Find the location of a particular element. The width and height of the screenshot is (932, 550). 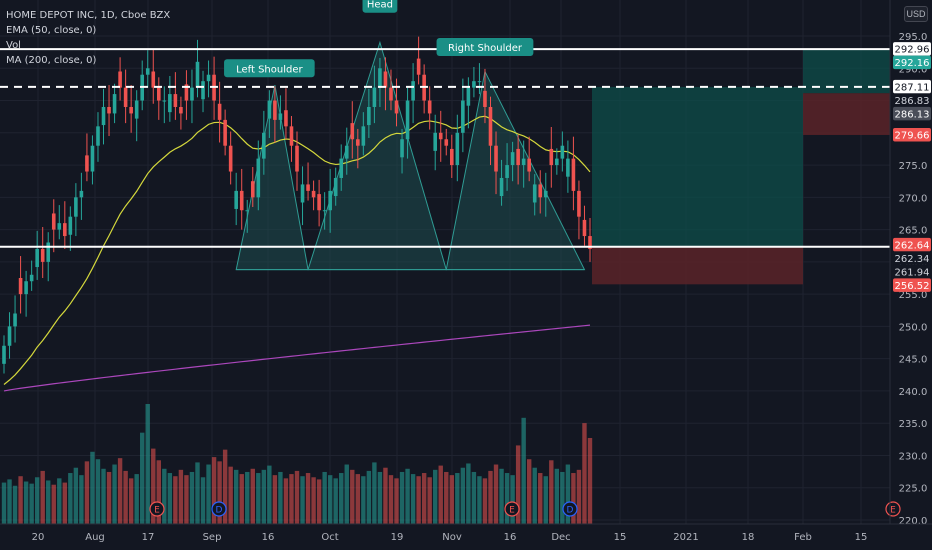

event-marker is located at coordinates (157, 509).